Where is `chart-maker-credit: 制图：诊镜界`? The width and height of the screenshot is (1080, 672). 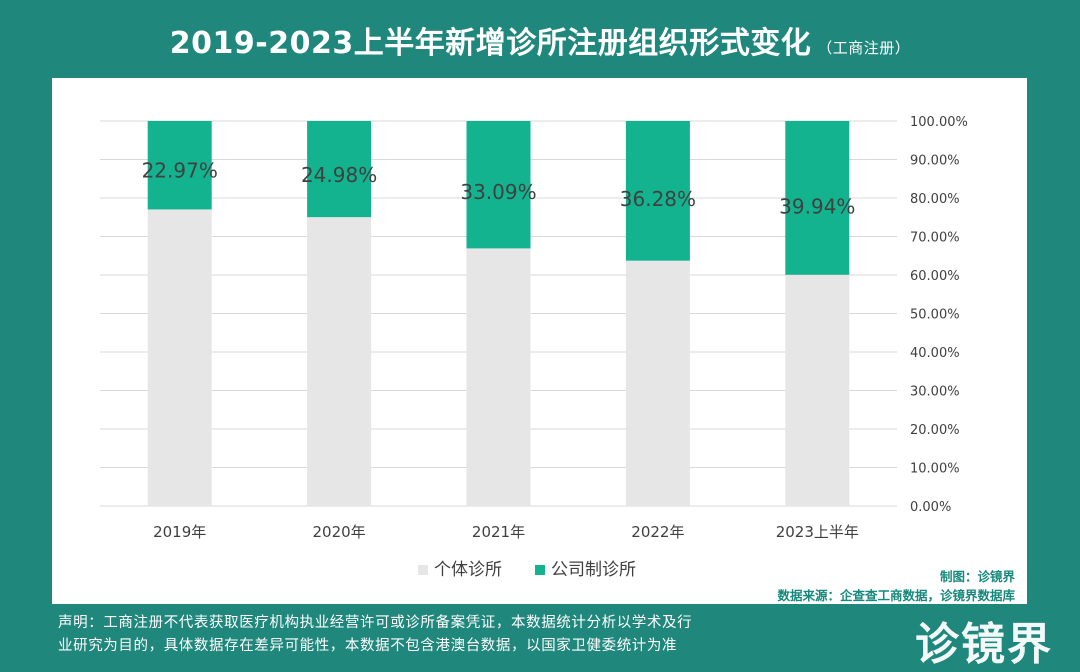 chart-maker-credit: 制图：诊镜界 is located at coordinates (977, 576).